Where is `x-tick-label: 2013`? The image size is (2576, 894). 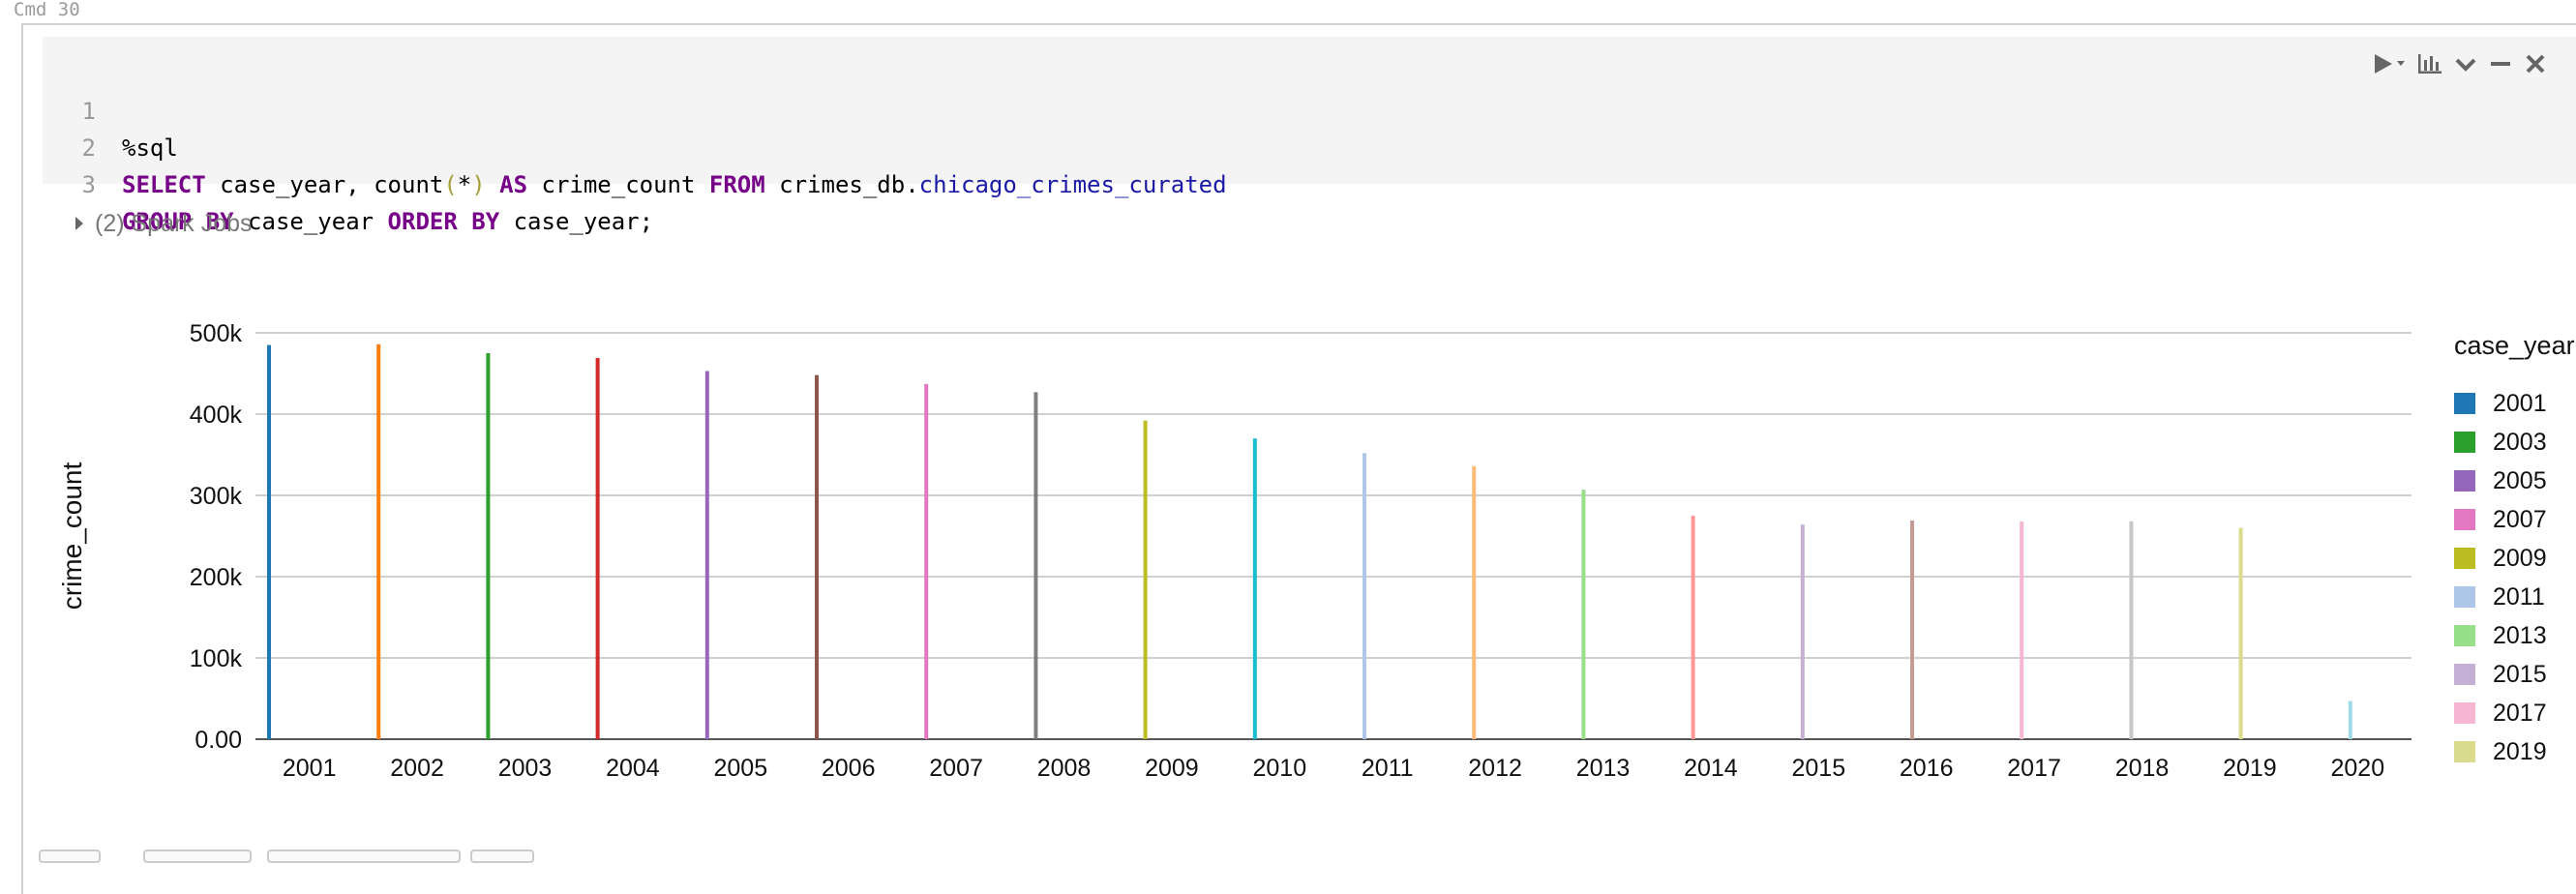
x-tick-label: 2013 is located at coordinates (1603, 769).